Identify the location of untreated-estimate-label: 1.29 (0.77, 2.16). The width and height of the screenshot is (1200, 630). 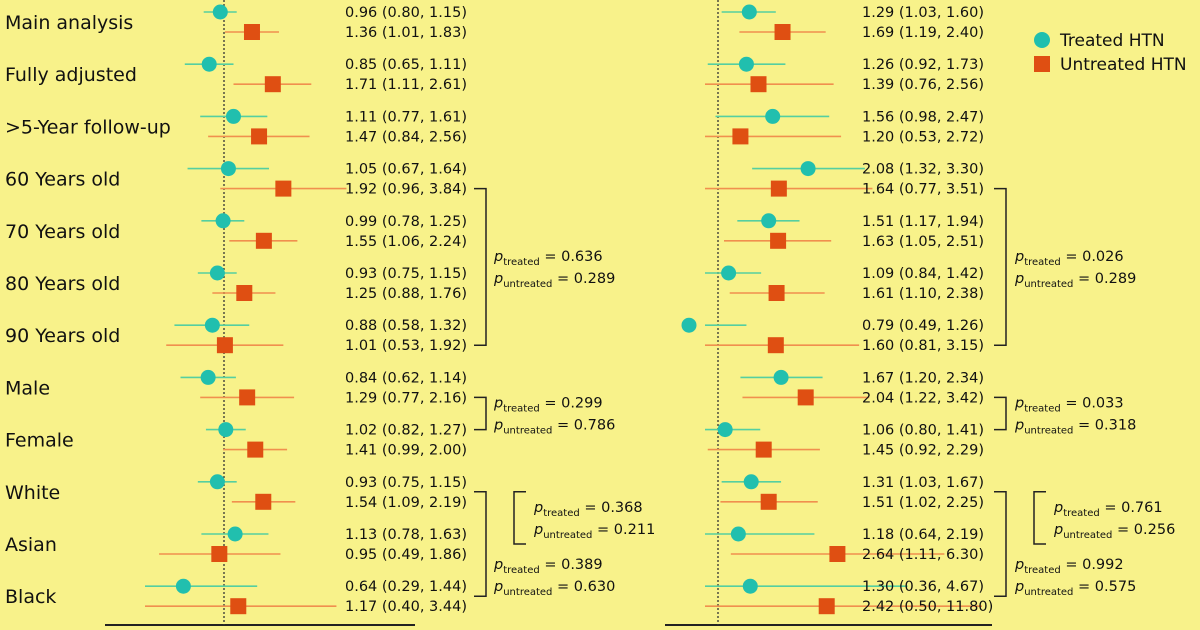
(406, 398).